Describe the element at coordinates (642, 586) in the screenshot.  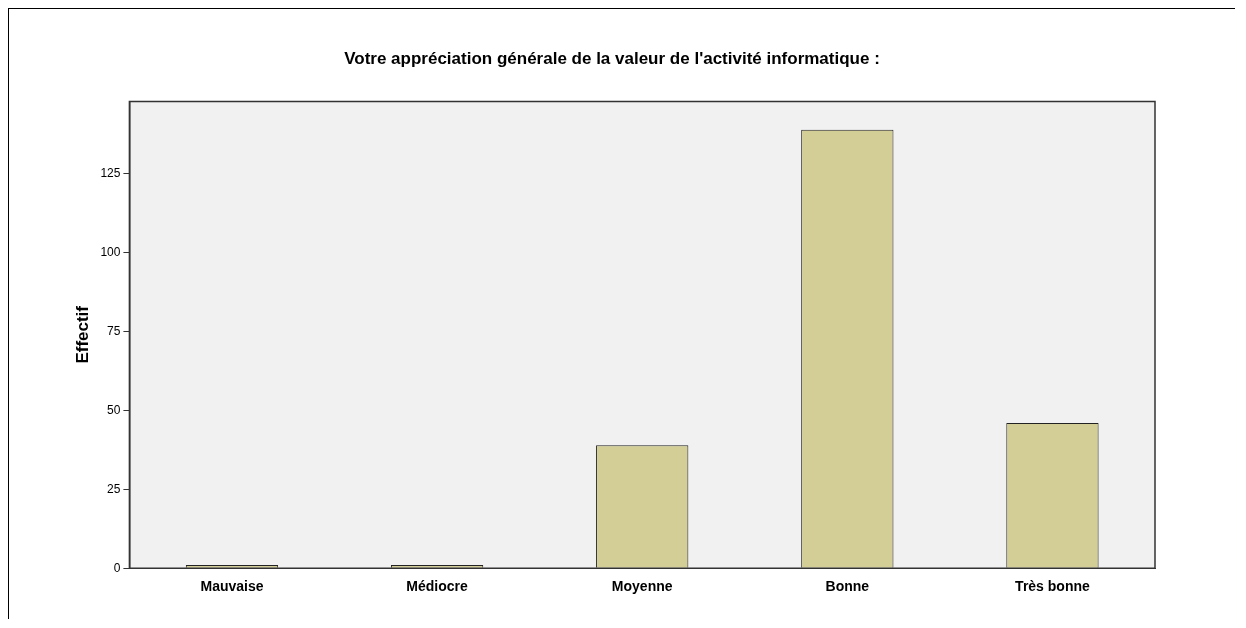
I see `x-tick-label: Moyenne` at that location.